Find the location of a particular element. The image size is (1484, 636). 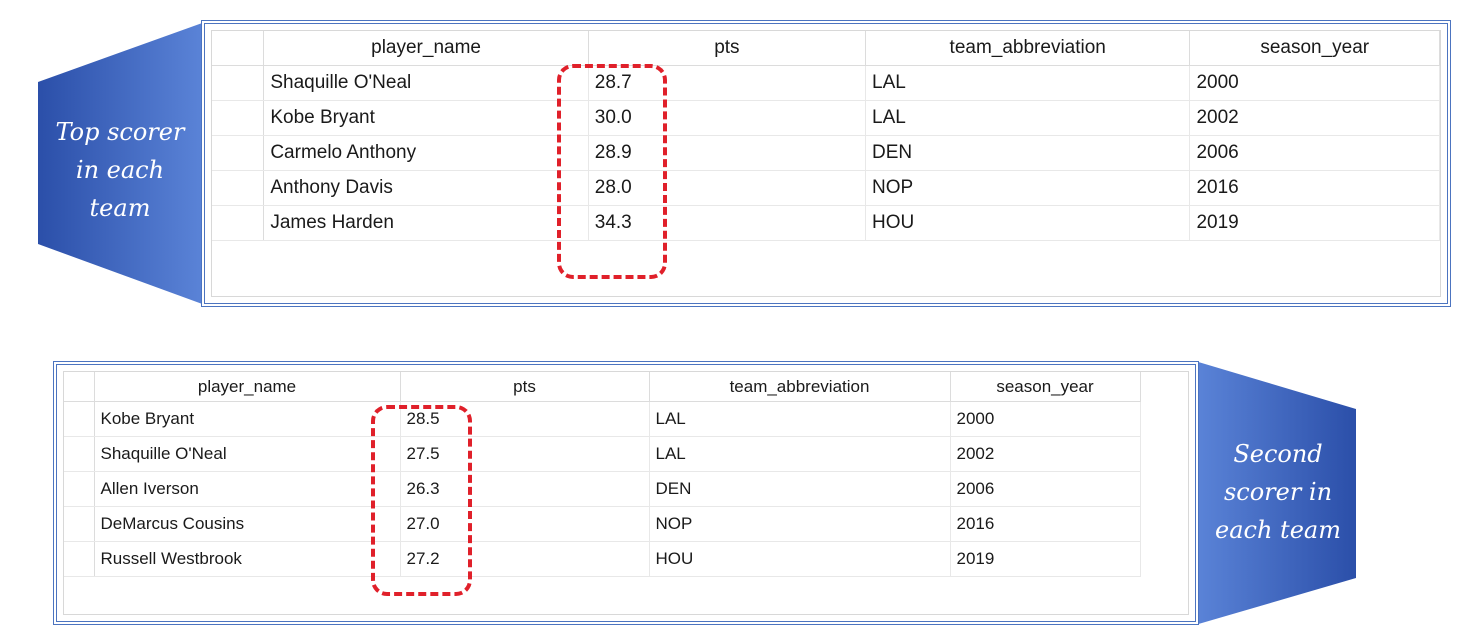

top-pts-highlight is located at coordinates (612, 171).